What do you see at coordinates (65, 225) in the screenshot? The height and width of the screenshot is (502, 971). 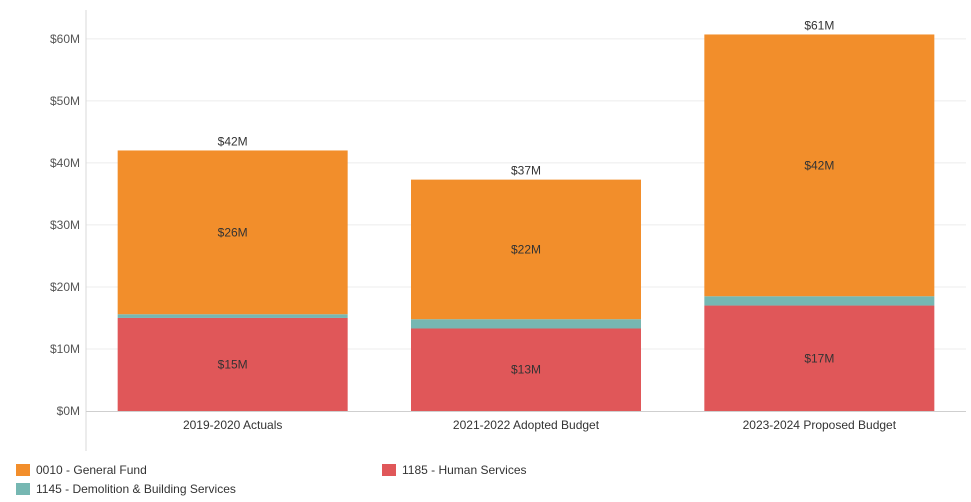 I see `y-tick-label: $30M` at bounding box center [65, 225].